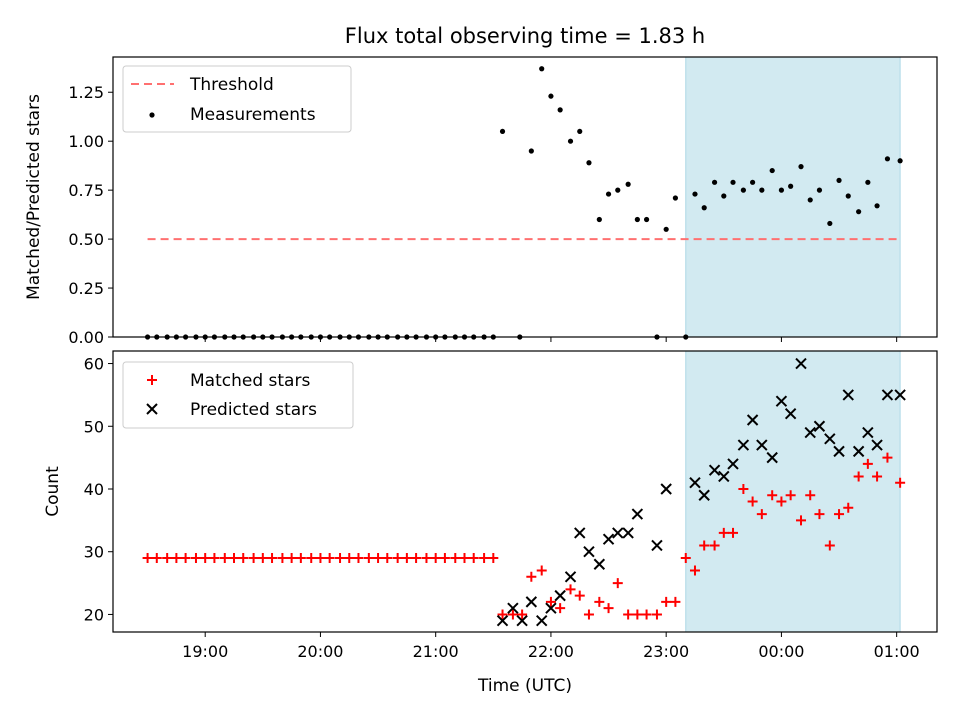 The image size is (960, 720). What do you see at coordinates (781, 651) in the screenshot?
I see `x-tick-label: 00:00` at bounding box center [781, 651].